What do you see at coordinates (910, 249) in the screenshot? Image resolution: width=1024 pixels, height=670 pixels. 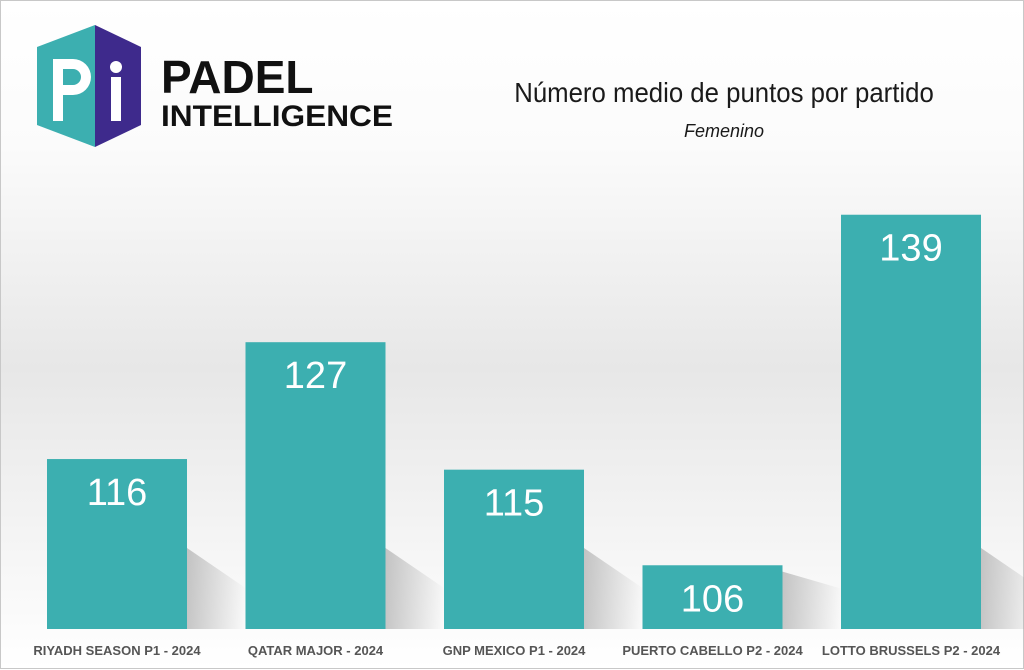 I see `bar-value-label: 139` at bounding box center [910, 249].